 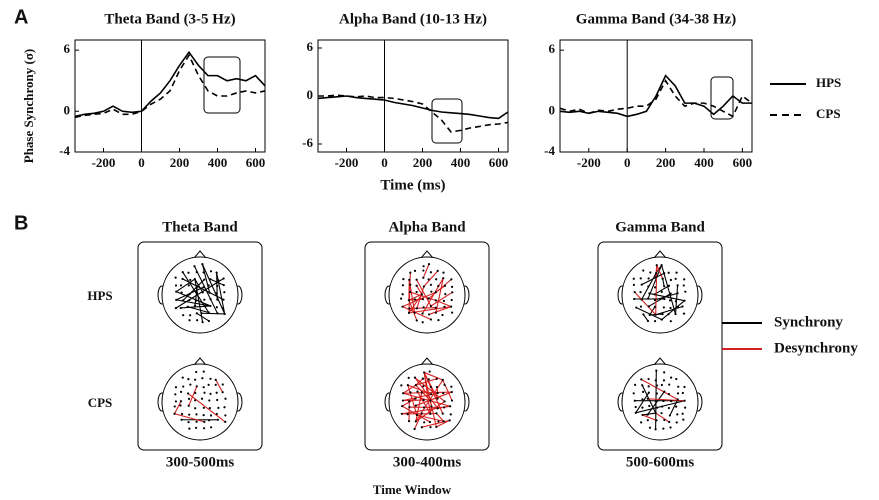 What do you see at coordinates (808, 322) in the screenshot?
I see `legend-label: Synchrony` at bounding box center [808, 322].